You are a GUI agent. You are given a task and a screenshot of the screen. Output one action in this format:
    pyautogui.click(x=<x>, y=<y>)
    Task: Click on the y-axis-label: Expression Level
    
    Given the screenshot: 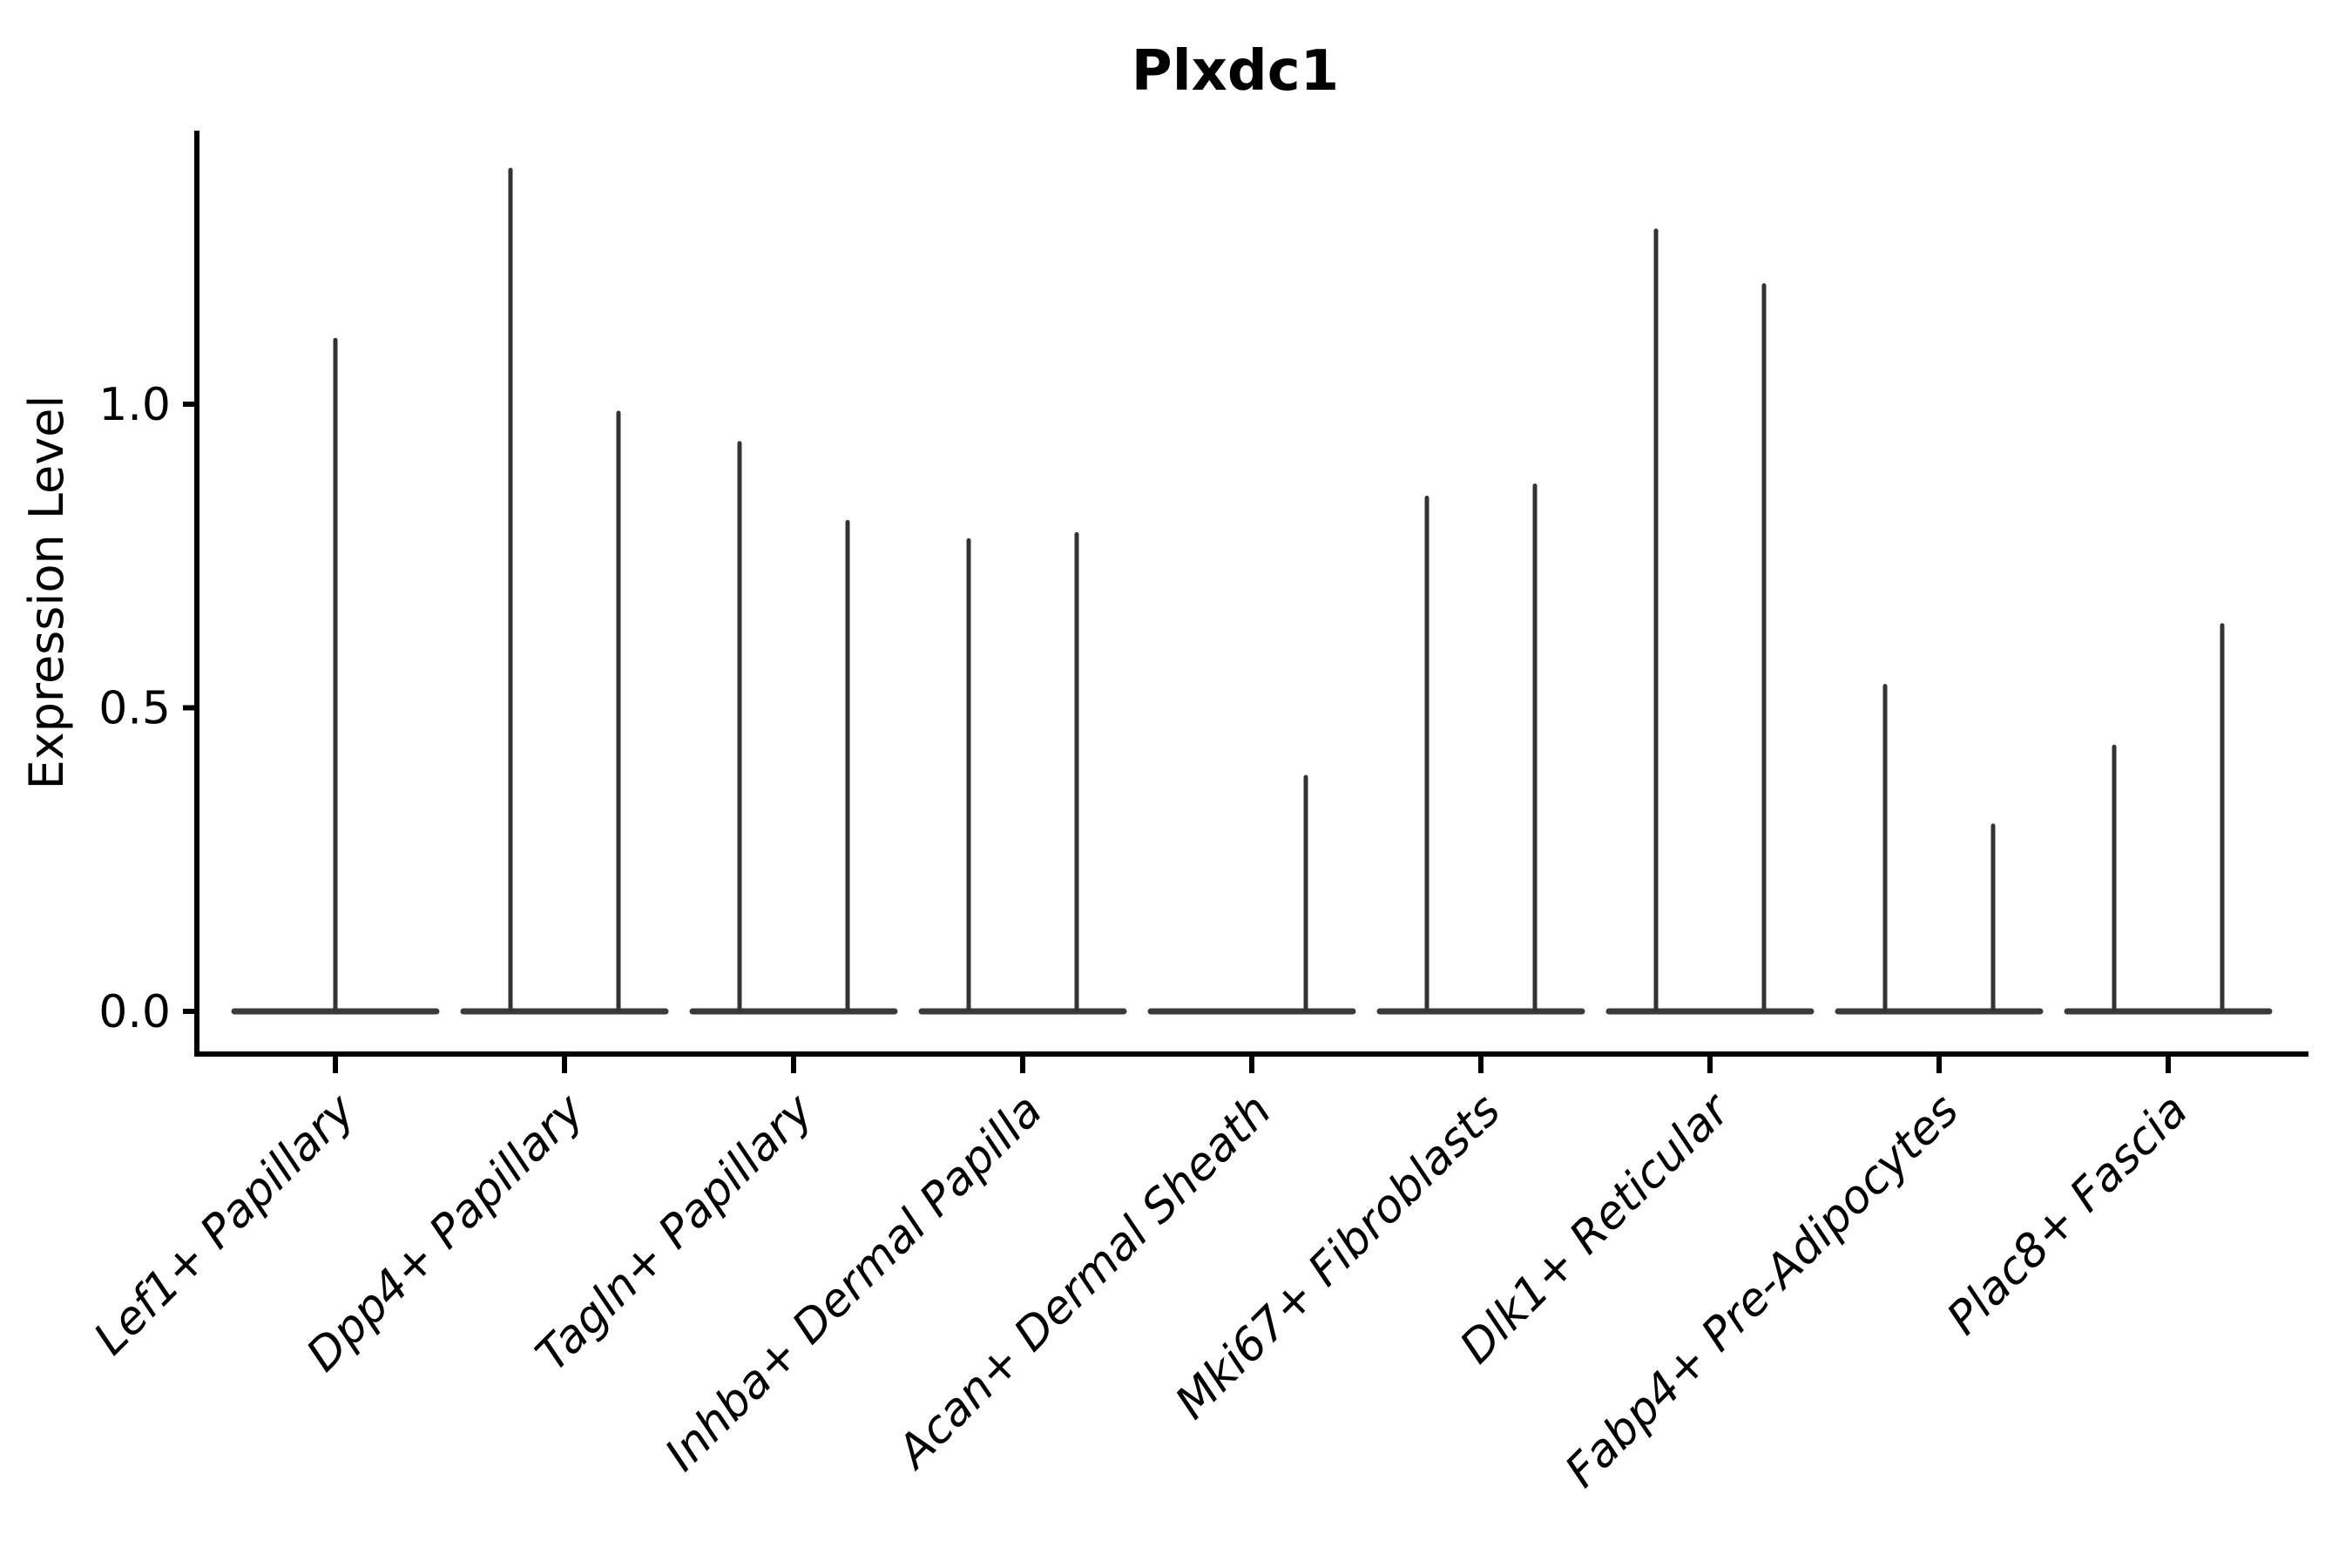 What is the action you would take?
    pyautogui.click(x=46, y=592)
    